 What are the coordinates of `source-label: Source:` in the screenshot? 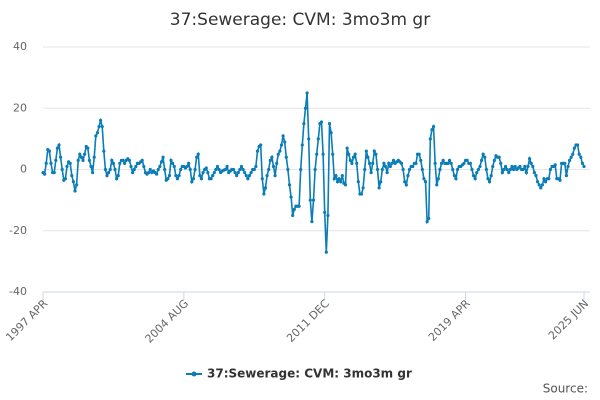 It's located at (565, 389).